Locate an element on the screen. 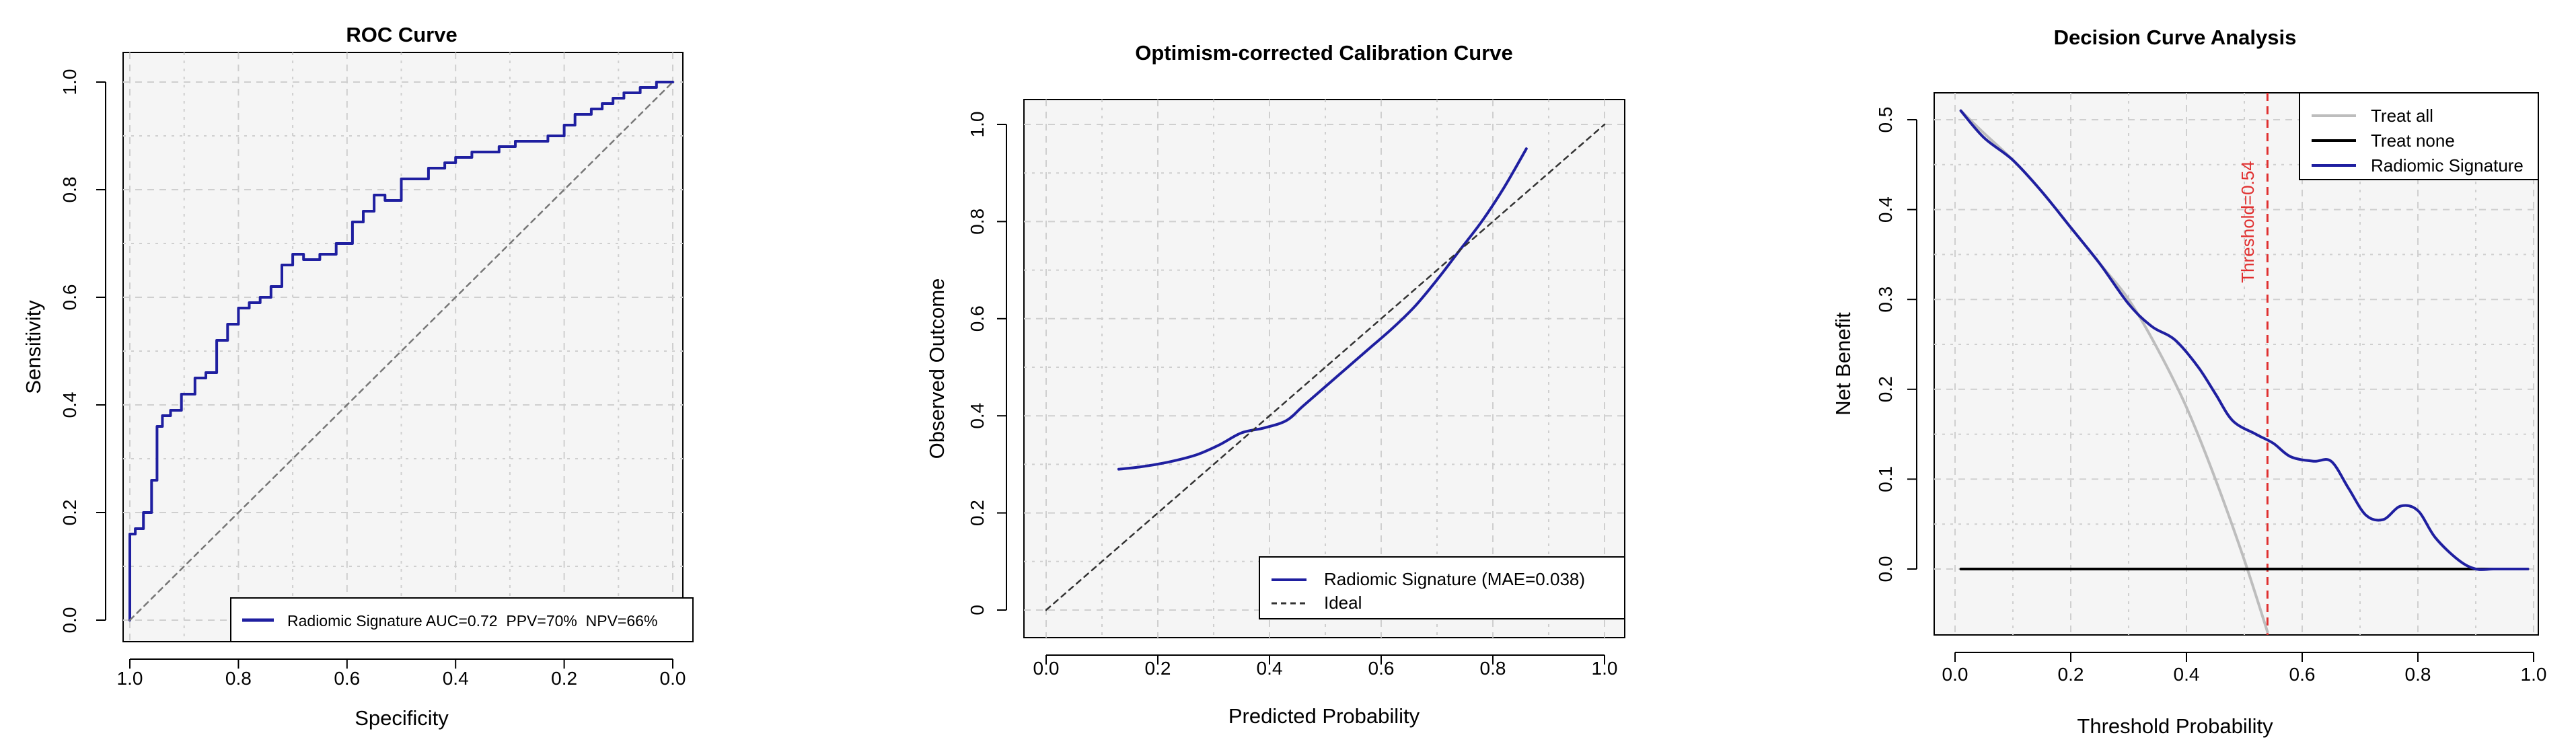 This screenshot has width=2576, height=756. calibration-x-tick-label: 0.2 is located at coordinates (1158, 668).